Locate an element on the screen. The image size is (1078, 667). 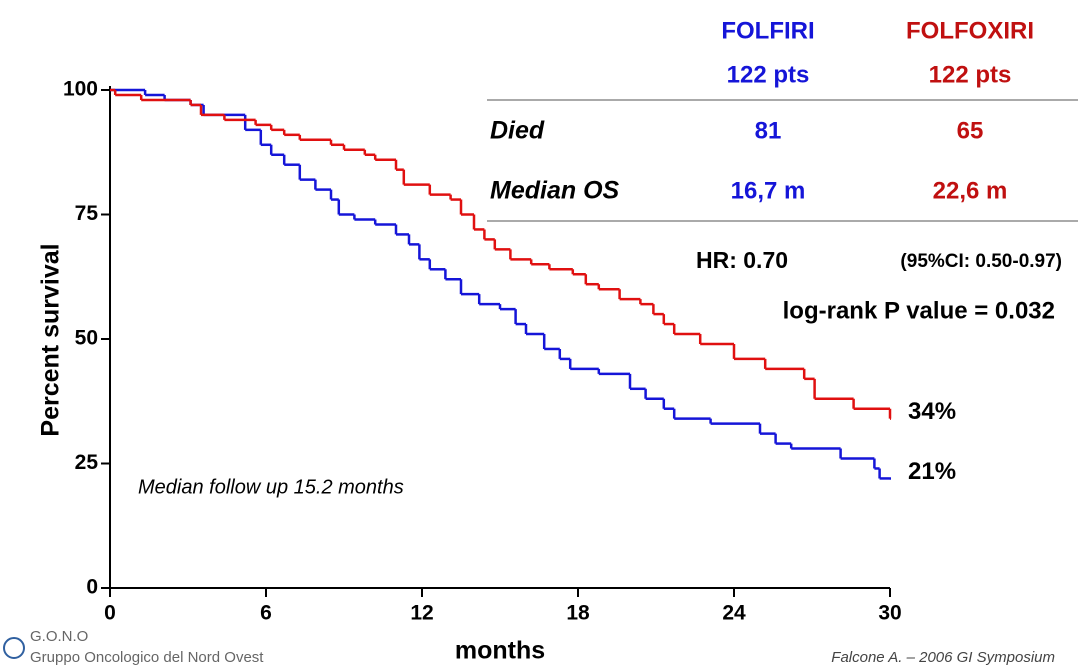
y-tick-label: 75 is located at coordinates (87, 213).